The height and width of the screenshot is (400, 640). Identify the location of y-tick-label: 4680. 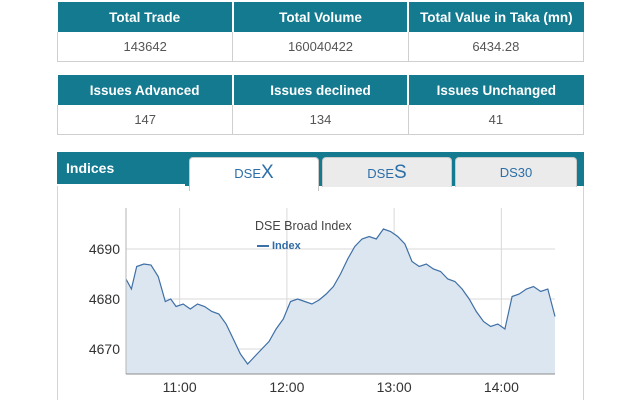
(104, 299).